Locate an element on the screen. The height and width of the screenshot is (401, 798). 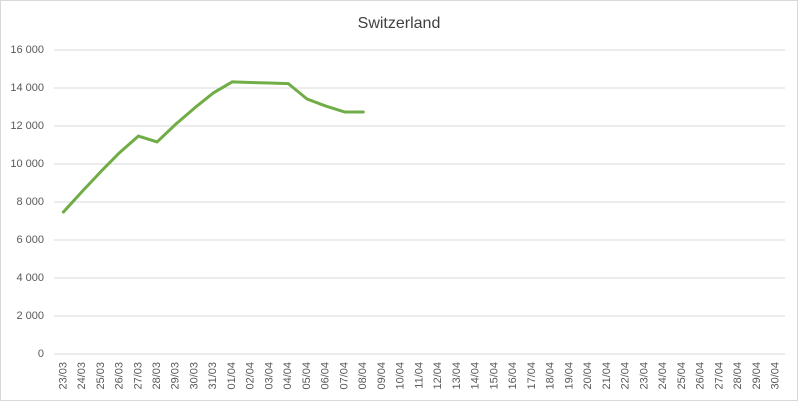
x-tick-label: 31/03 is located at coordinates (213, 376).